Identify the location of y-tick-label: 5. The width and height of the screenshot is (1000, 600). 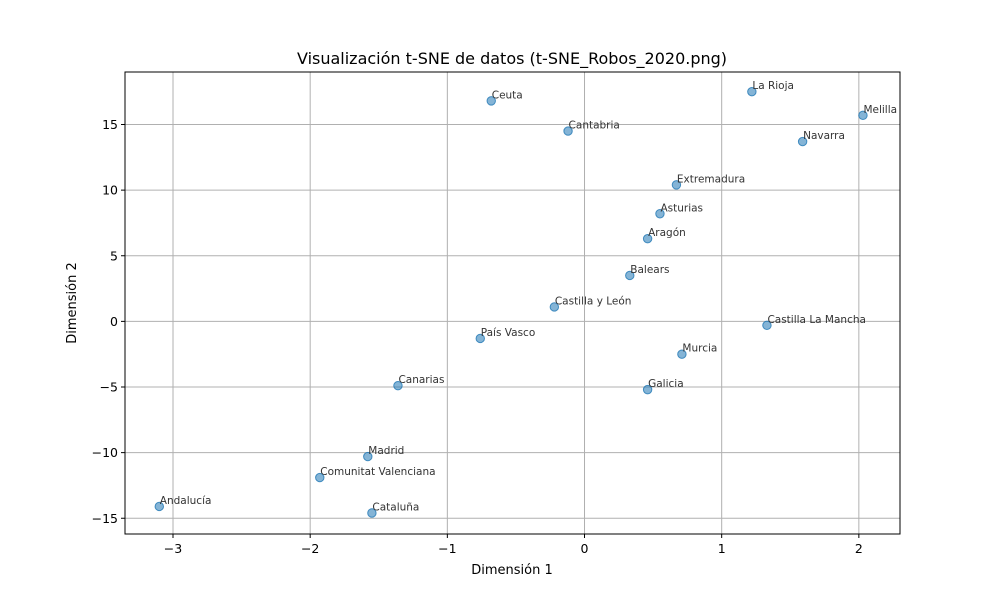
(114, 255).